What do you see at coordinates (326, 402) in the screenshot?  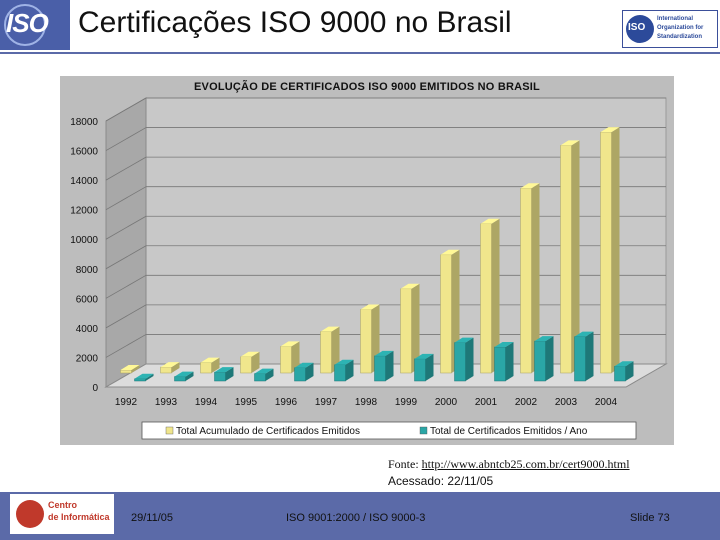 I see `x-tick-label: 1997` at bounding box center [326, 402].